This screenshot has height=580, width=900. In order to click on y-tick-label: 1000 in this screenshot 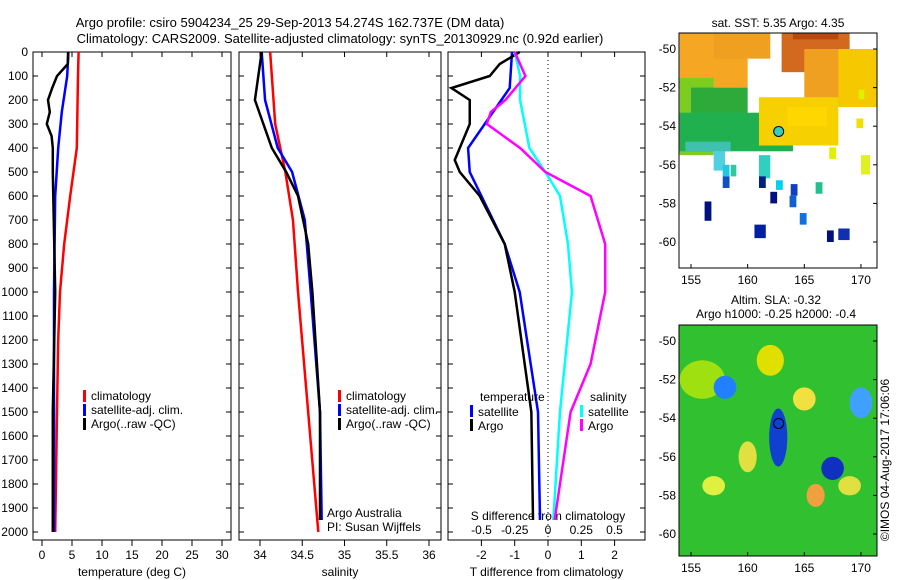, I will do `click(14, 292)`.